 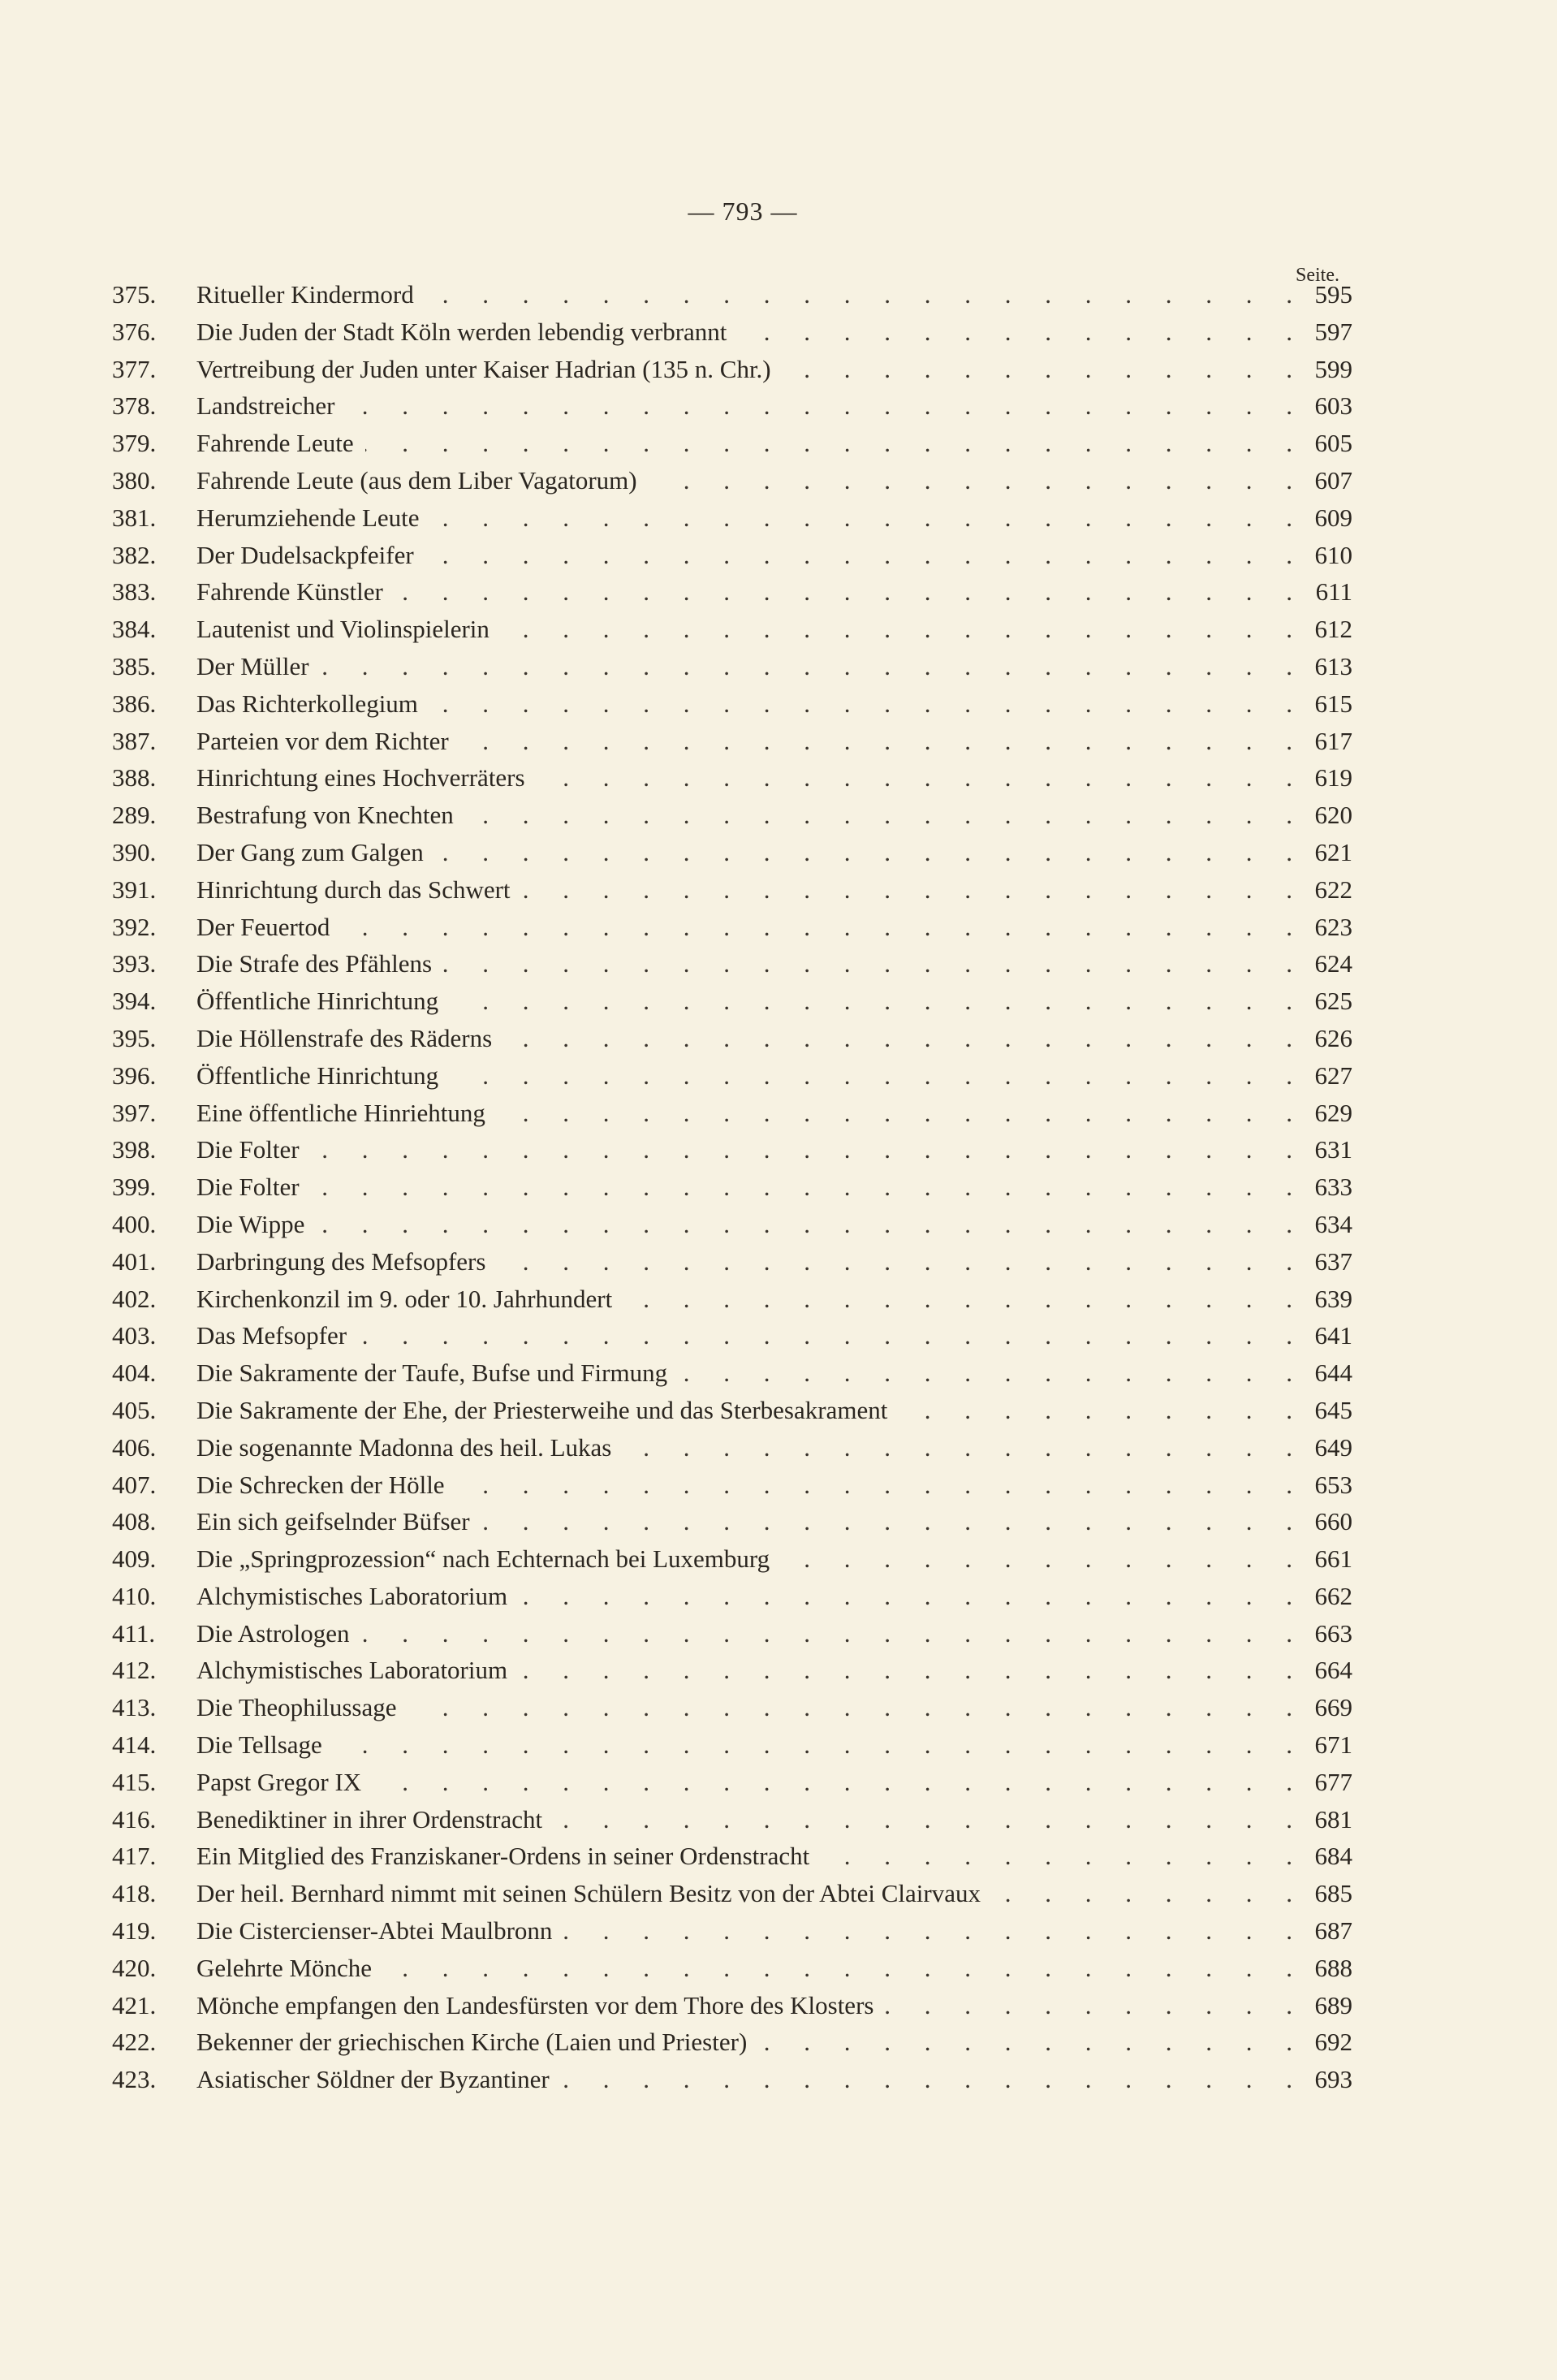 What do you see at coordinates (134, 1409) in the screenshot?
I see `entry-number: 405.` at bounding box center [134, 1409].